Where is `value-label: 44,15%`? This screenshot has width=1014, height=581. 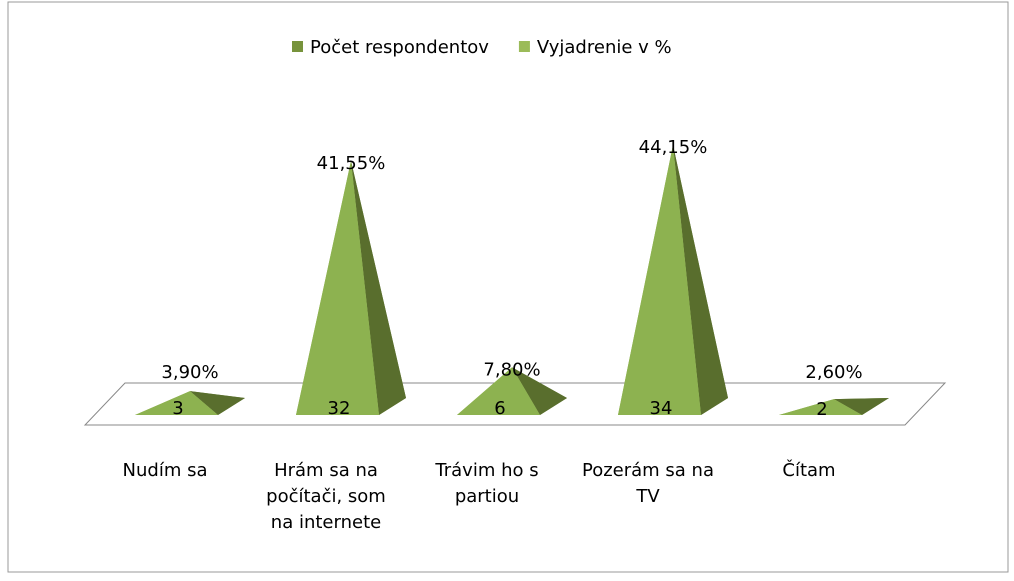
value-label: 44,15% is located at coordinates (673, 147).